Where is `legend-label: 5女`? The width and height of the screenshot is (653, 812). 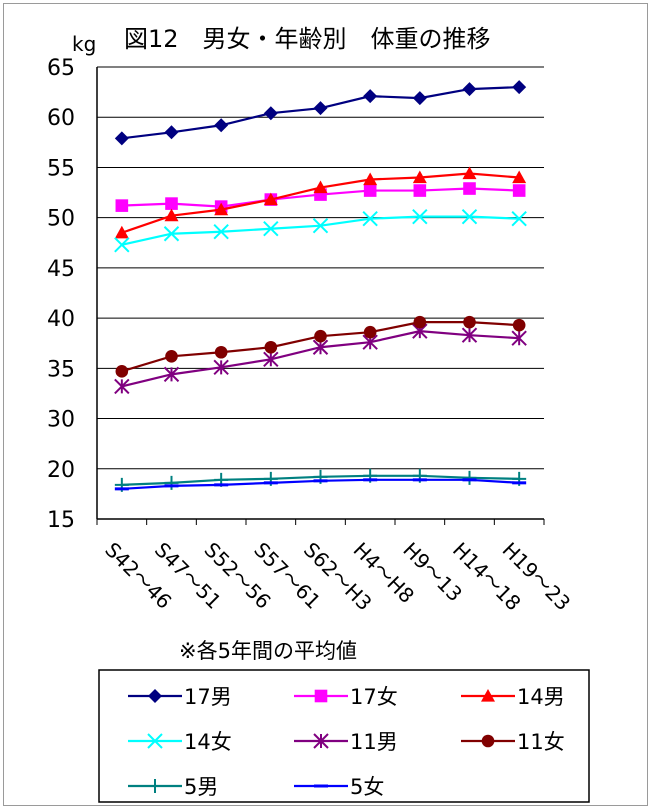 legend-label: 5女 is located at coordinates (367, 787).